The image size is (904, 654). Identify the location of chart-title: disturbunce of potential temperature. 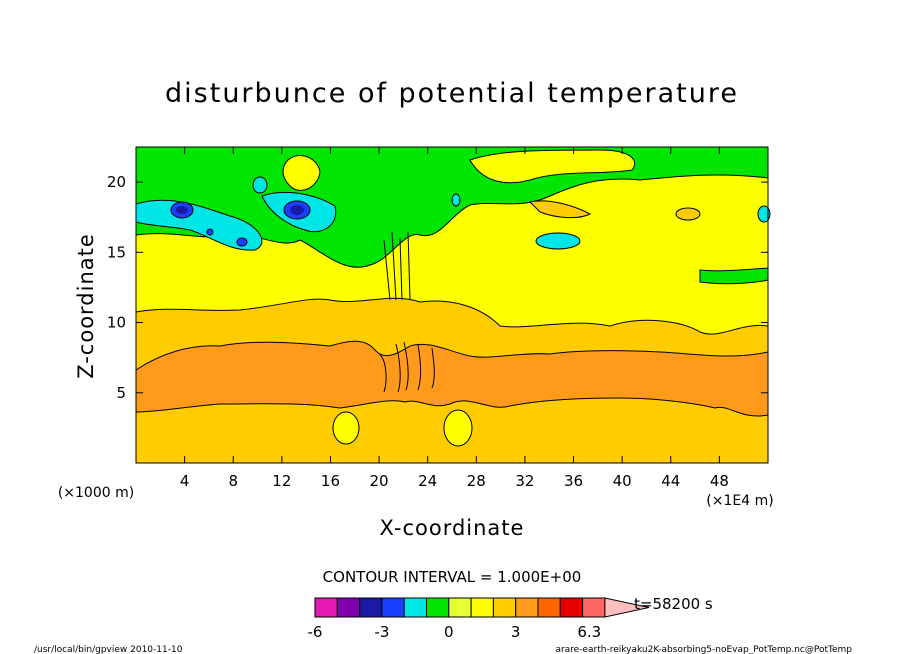
(452, 93).